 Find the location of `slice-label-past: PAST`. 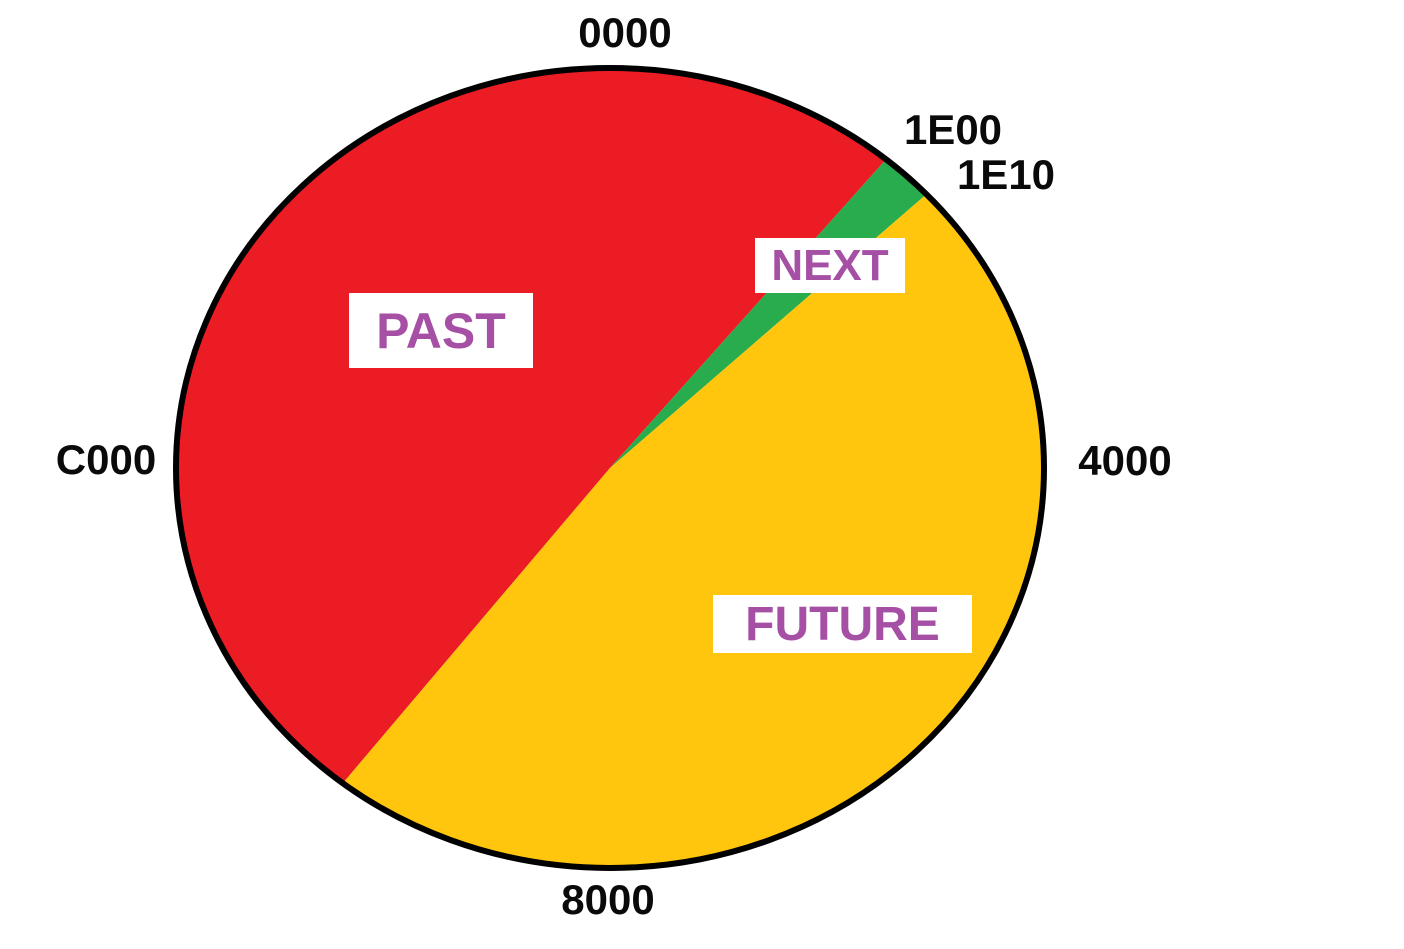

slice-label-past: PAST is located at coordinates (441, 330).